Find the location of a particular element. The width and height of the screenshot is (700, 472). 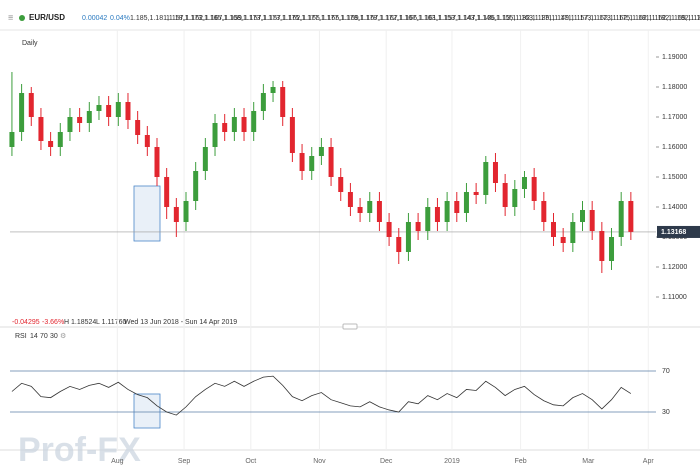

x-tick-label: Apr is located at coordinates (649, 461).